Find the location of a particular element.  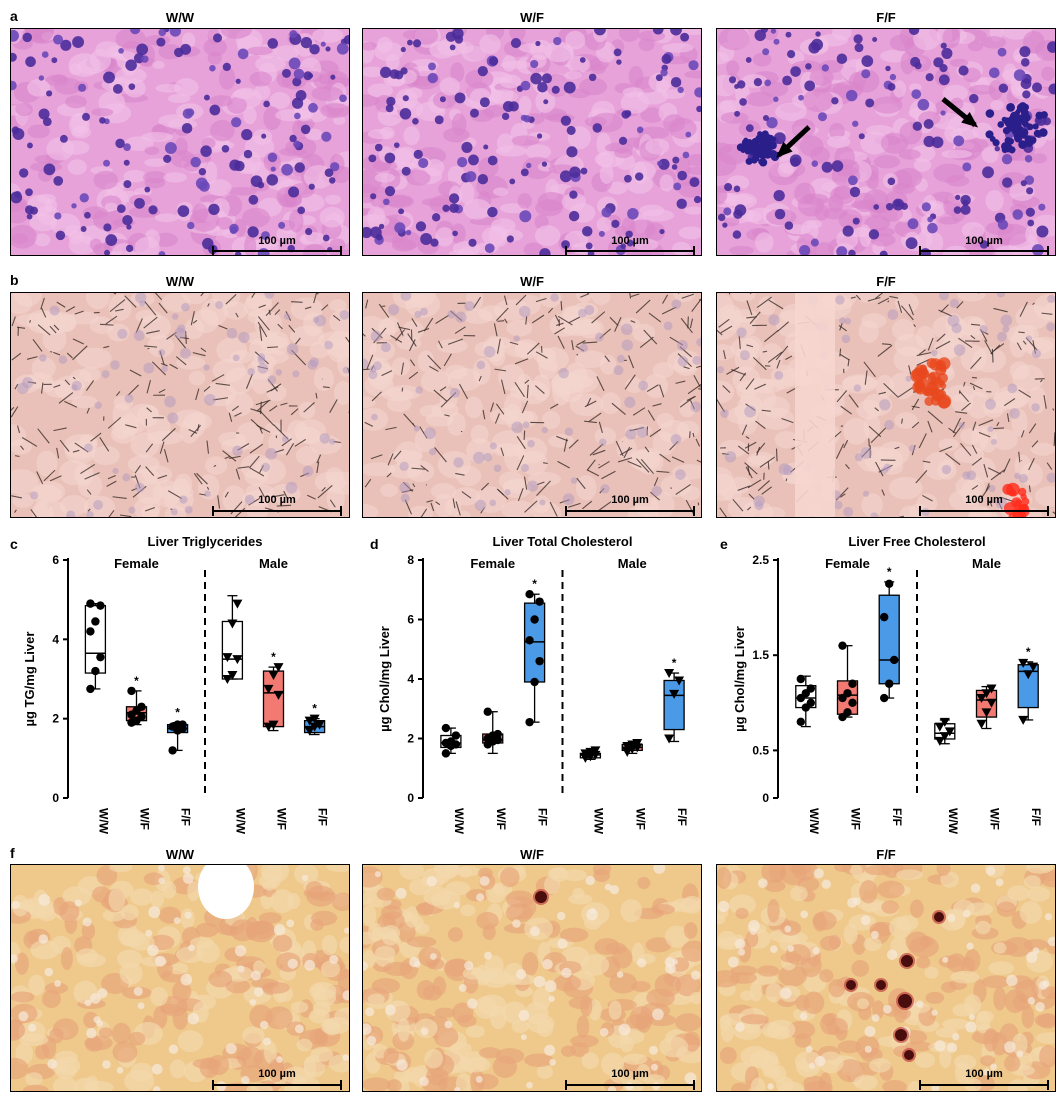

row-f-title-ww: W/W is located at coordinates (180, 854).